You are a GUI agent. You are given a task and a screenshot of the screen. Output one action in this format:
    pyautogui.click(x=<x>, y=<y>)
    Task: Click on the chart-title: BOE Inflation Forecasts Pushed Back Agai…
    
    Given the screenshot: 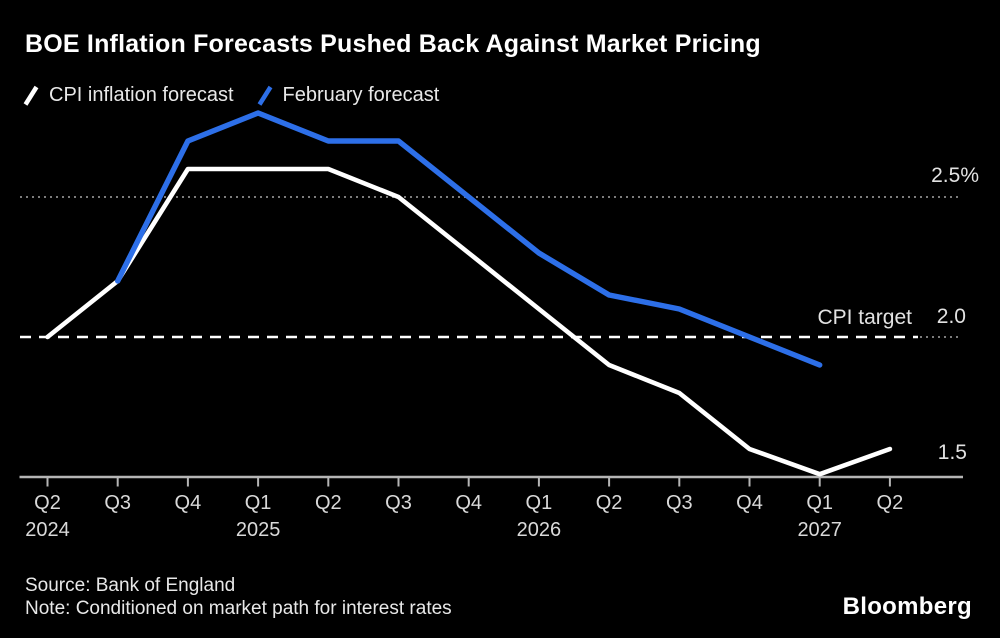 What is the action you would take?
    pyautogui.click(x=393, y=44)
    